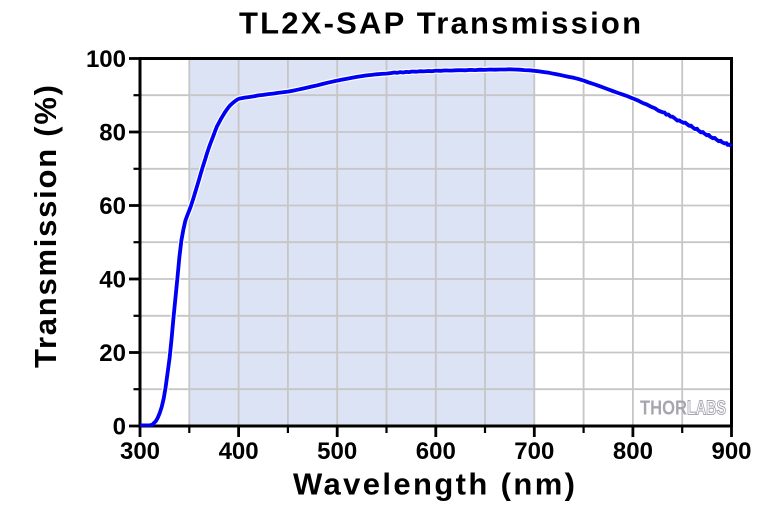 The image size is (780, 511). I want to click on svg-text: 60, so click(112, 206).